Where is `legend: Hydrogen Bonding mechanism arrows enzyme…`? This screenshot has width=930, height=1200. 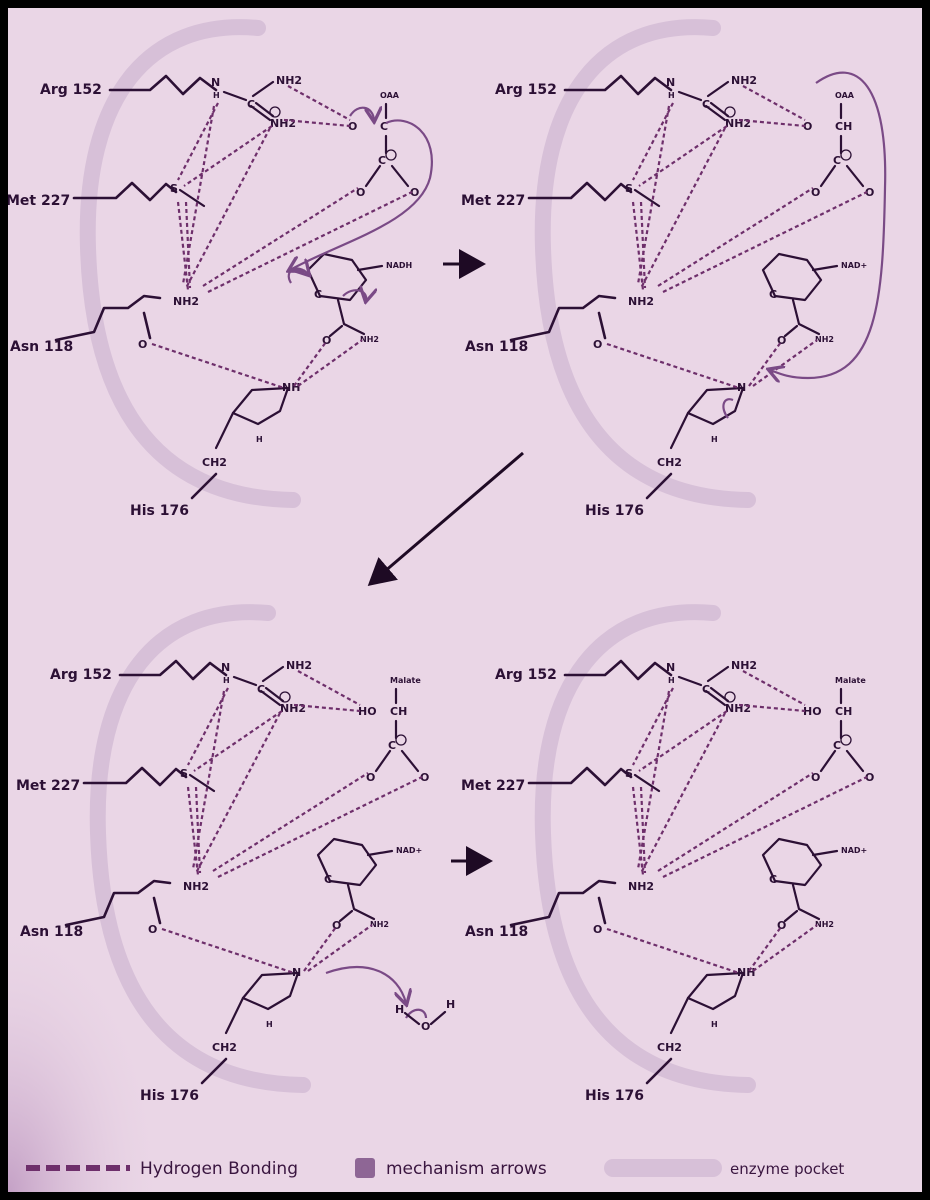
legend: Hydrogen Bonding mechanism arrows enzyme… is located at coordinates (435, 1168).